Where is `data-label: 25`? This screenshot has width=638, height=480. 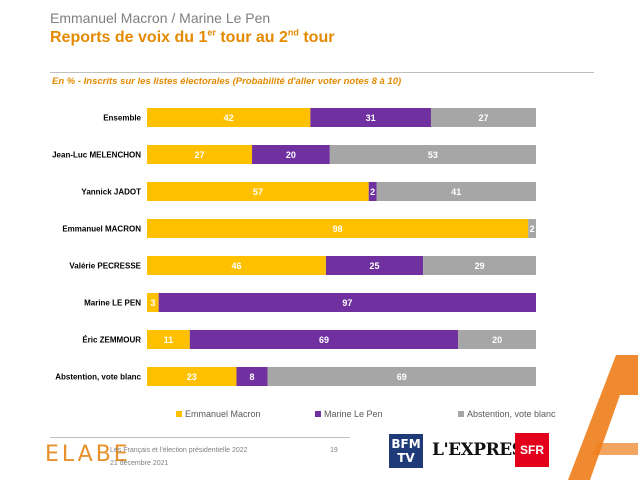 data-label: 25 is located at coordinates (375, 266).